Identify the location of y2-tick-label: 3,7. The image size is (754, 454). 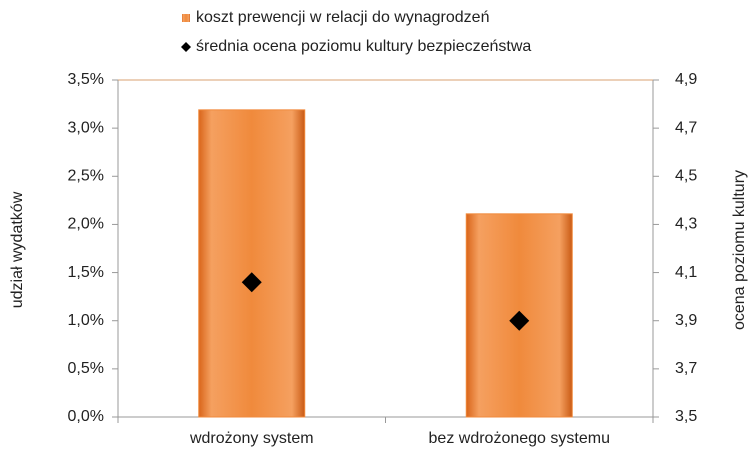
(686, 368).